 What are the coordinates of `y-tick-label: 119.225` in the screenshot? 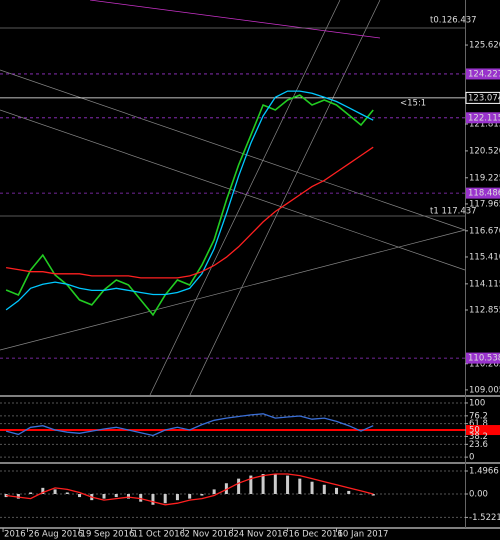 It's located at (484, 178).